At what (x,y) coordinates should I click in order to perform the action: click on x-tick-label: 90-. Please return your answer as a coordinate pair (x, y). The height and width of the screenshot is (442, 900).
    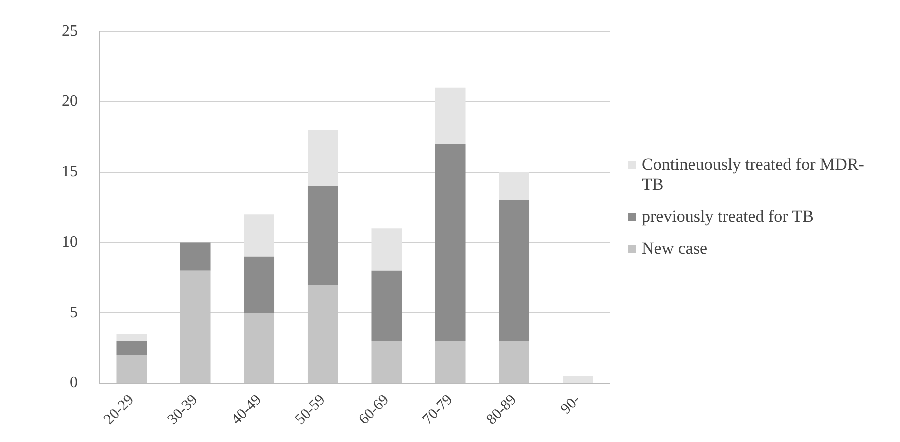
    Looking at the image, I should click on (571, 405).